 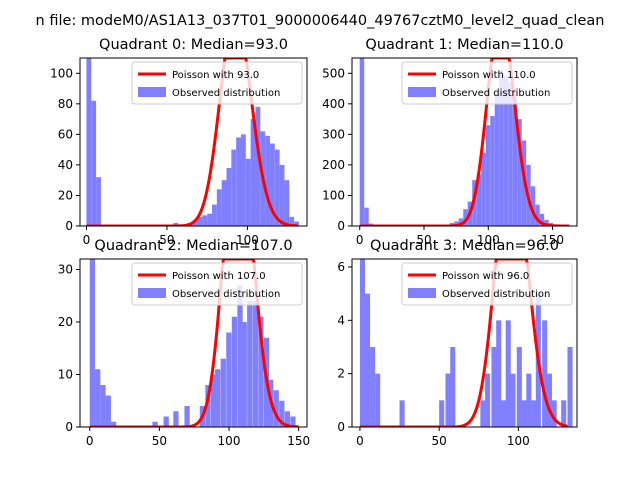 What do you see at coordinates (341, 320) in the screenshot?
I see `y-tick-label: 4` at bounding box center [341, 320].